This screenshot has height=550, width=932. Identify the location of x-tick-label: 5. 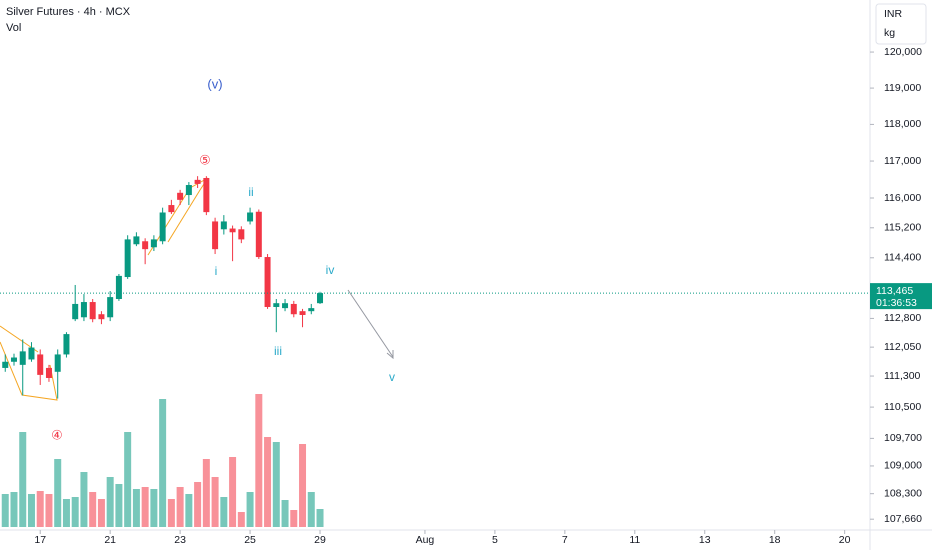
(495, 540).